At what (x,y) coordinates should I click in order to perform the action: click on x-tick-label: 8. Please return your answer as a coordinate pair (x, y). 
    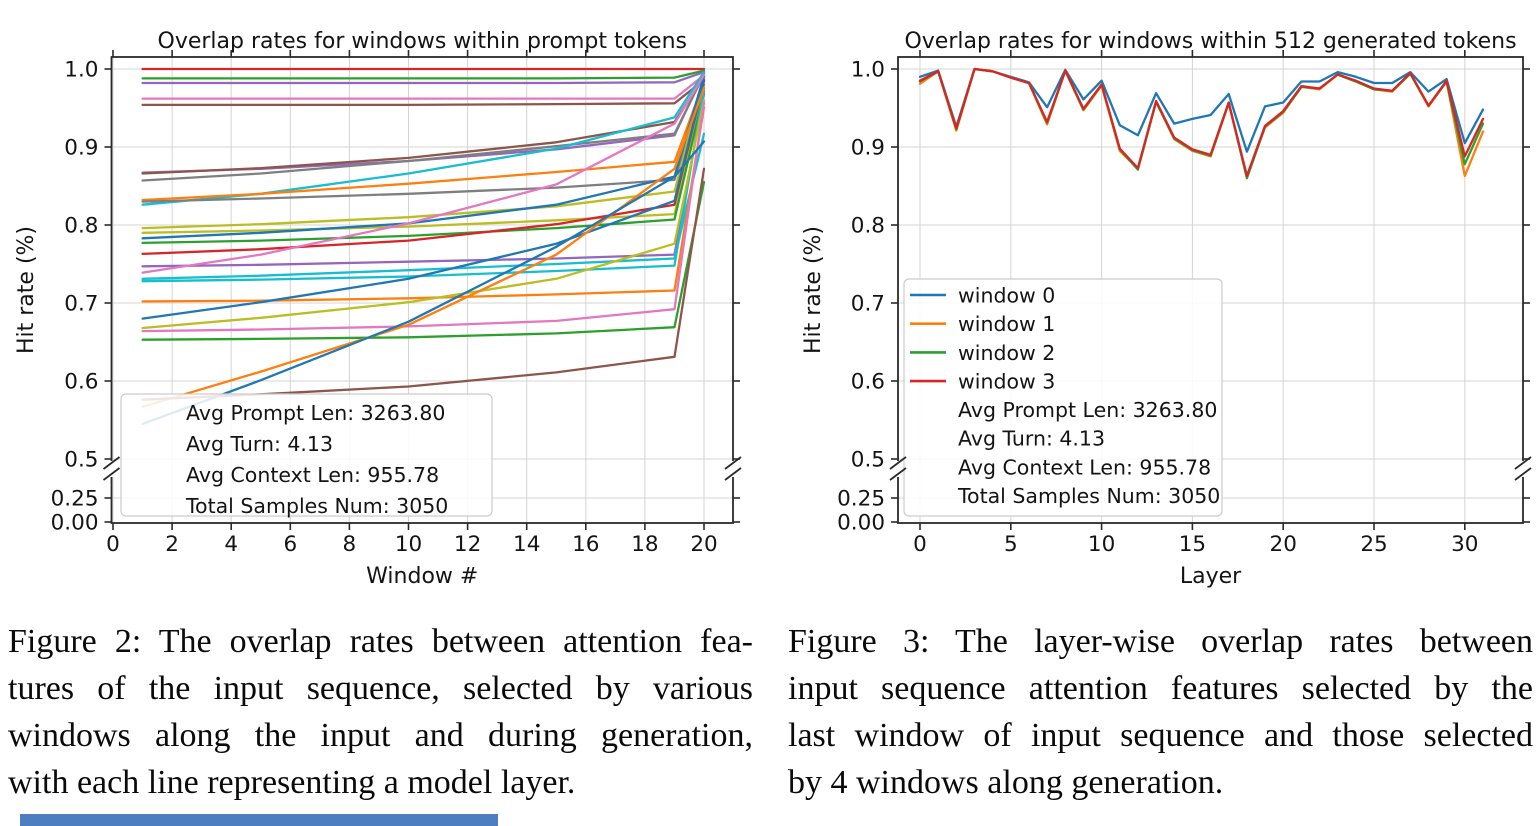
    Looking at the image, I should click on (350, 544).